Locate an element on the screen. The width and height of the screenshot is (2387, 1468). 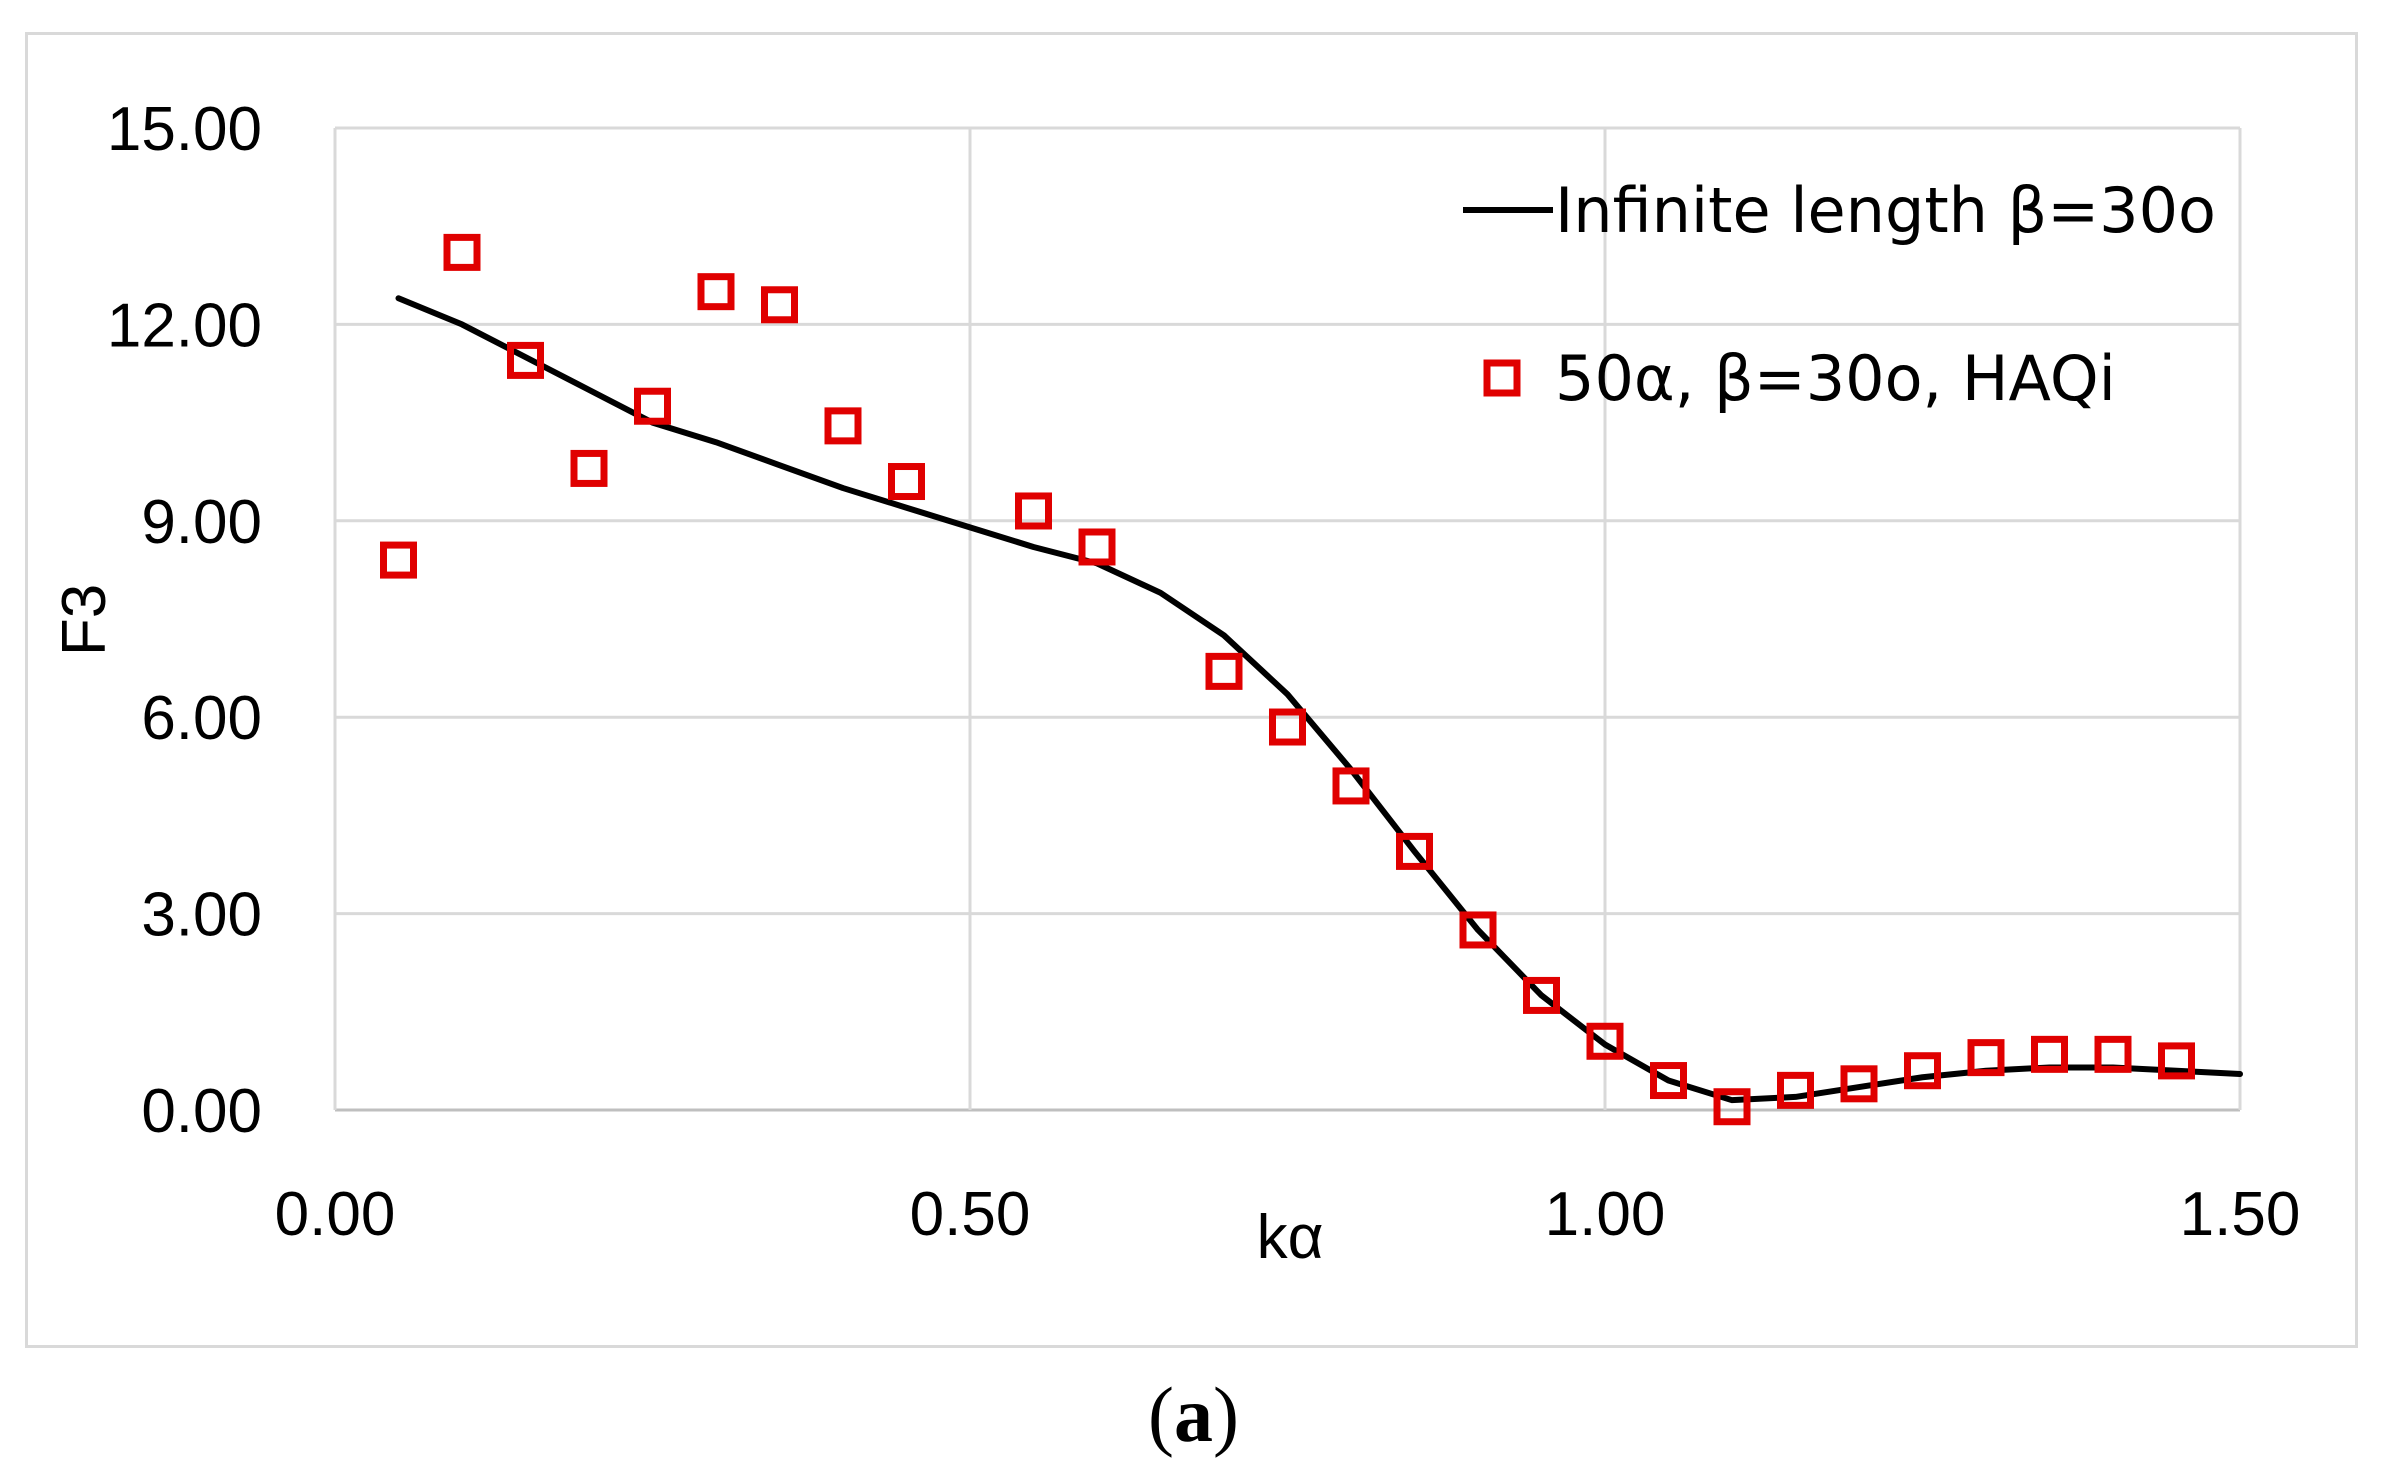
x-axis-title: kα is located at coordinates (1290, 1237).